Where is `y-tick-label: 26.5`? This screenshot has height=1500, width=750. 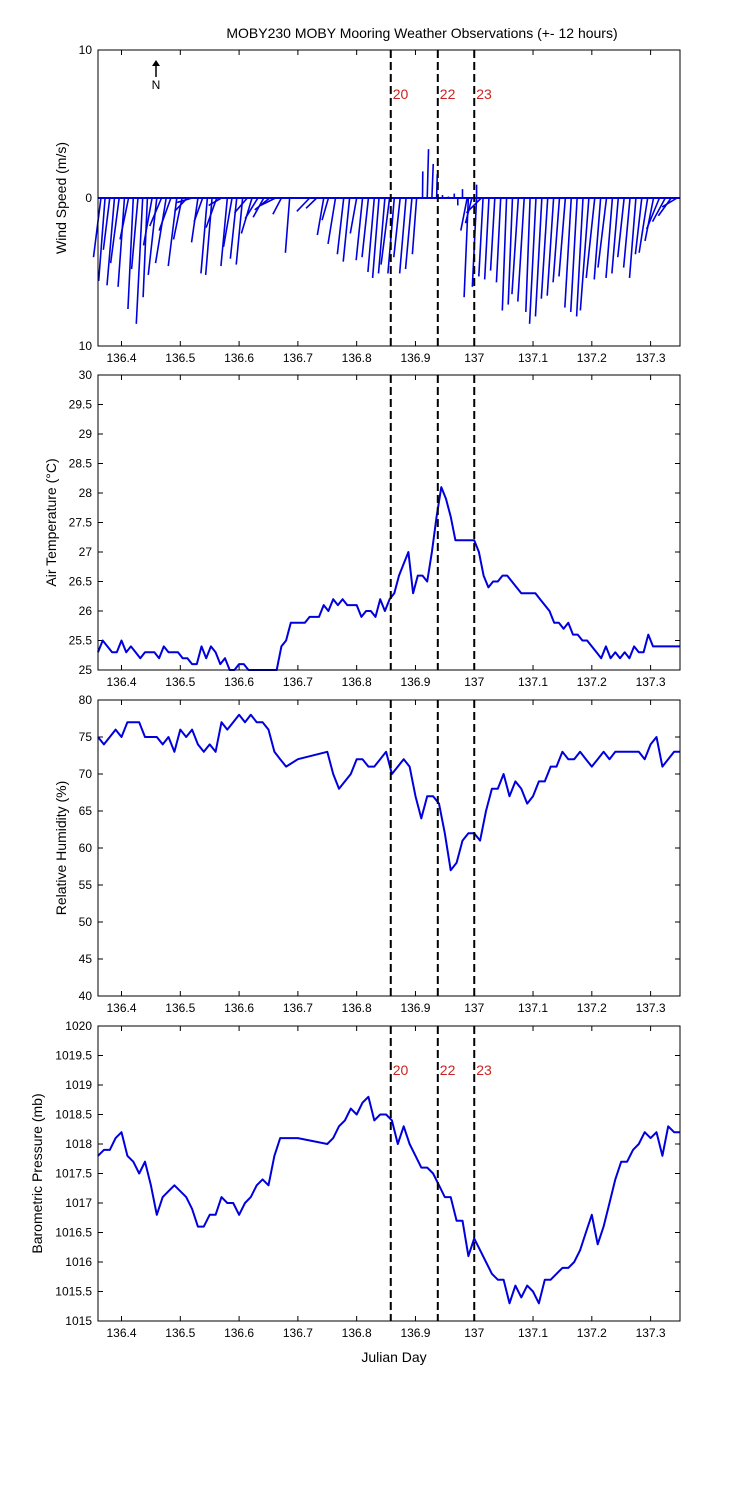 y-tick-label: 26.5 is located at coordinates (81, 582).